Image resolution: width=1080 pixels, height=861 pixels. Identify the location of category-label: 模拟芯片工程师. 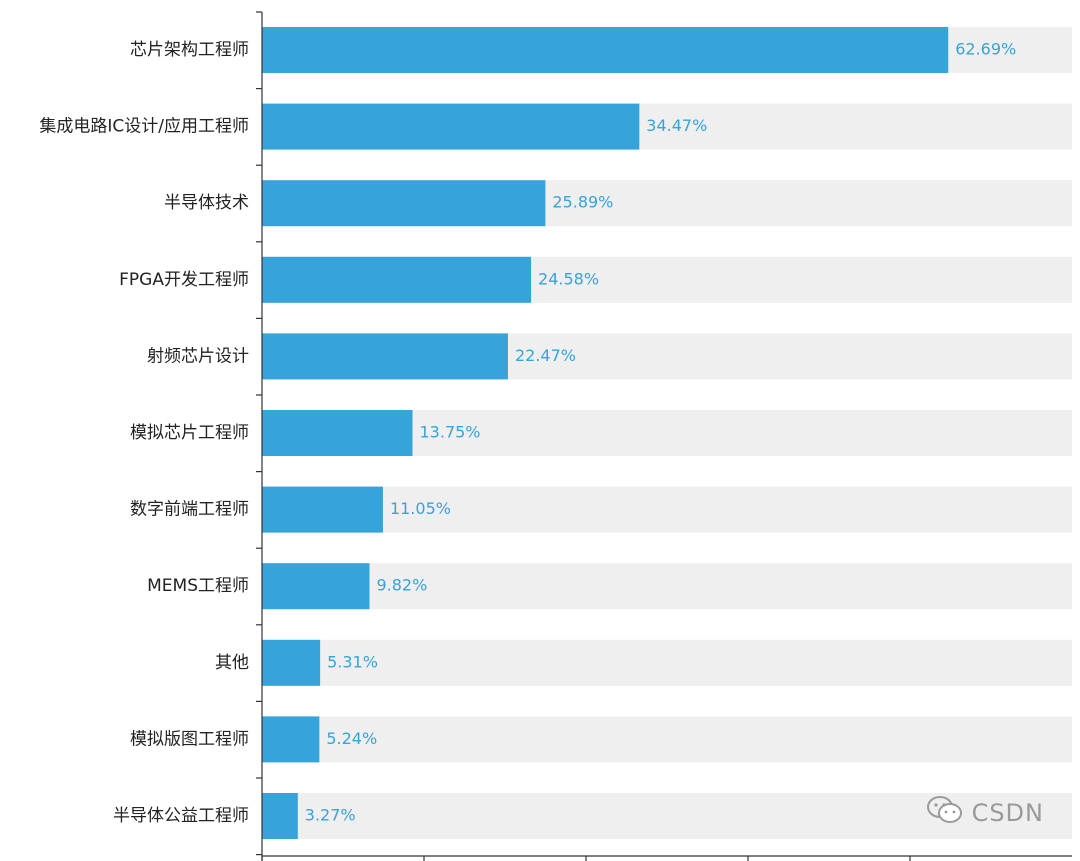
(189, 433).